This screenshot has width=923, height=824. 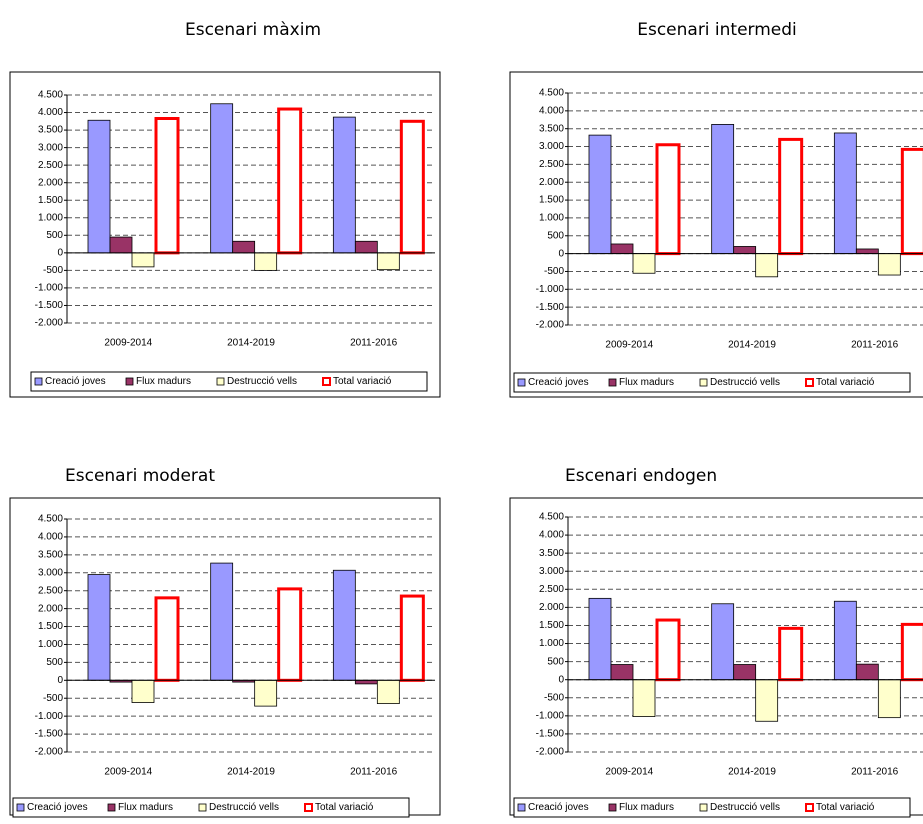 What do you see at coordinates (140, 476) in the screenshot?
I see `chart-title: Escenari moderat` at bounding box center [140, 476].